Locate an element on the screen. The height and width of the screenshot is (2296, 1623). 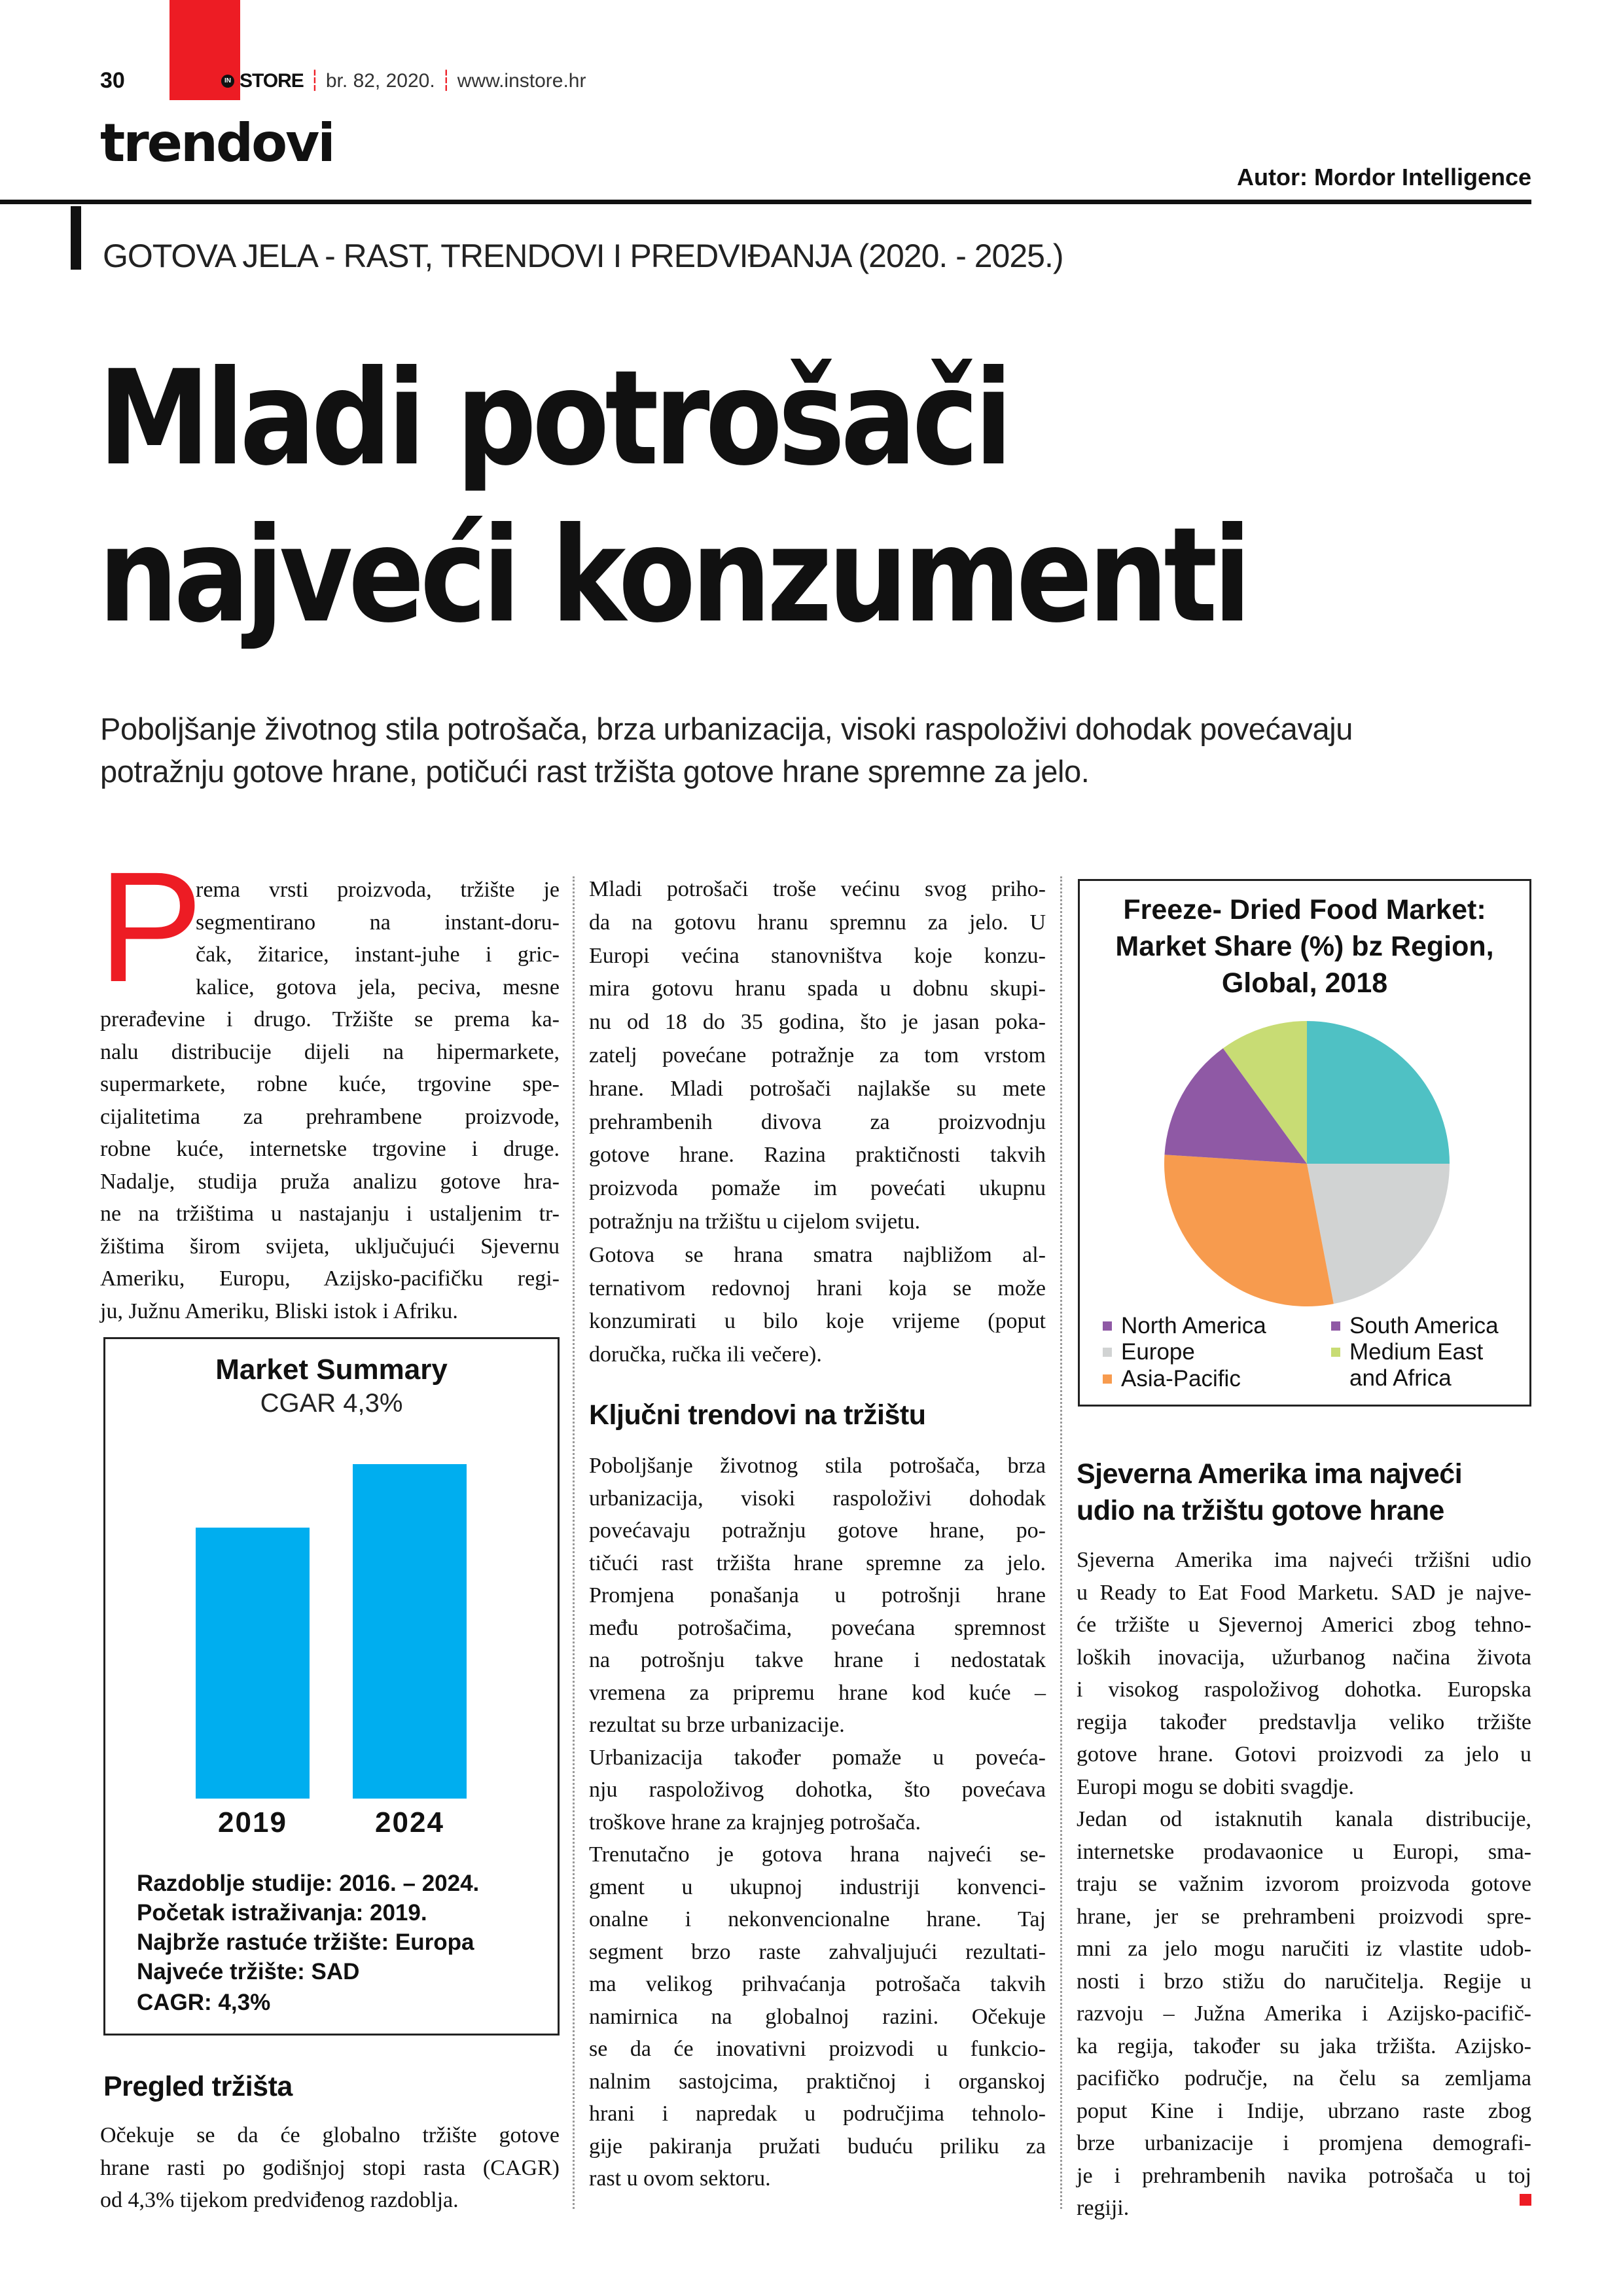
text-line: Promjena ponašanja u potrošnji hrane is located at coordinates (818, 1595).